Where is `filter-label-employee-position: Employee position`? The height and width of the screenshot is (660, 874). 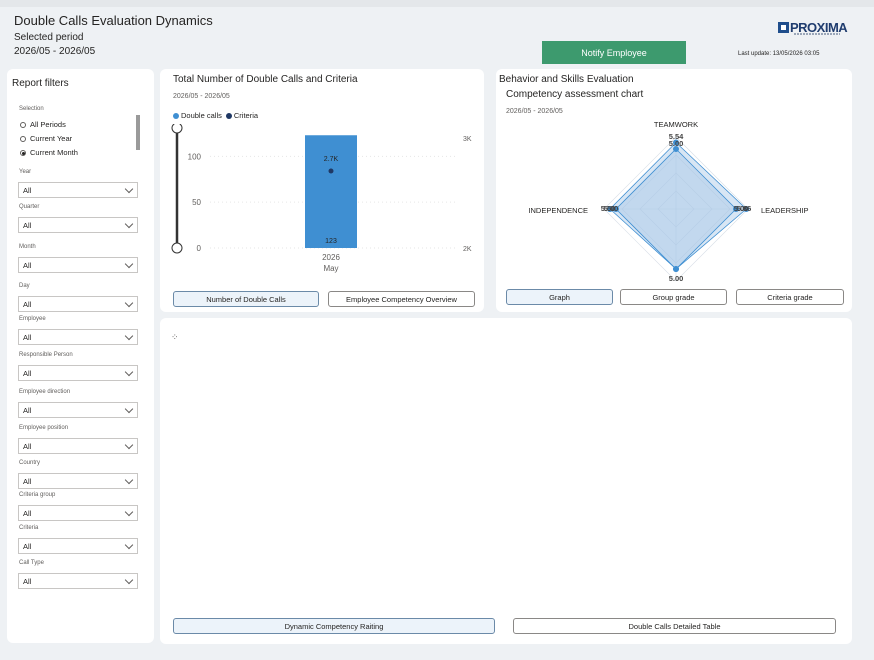 filter-label-employee-position: Employee position is located at coordinates (44, 428).